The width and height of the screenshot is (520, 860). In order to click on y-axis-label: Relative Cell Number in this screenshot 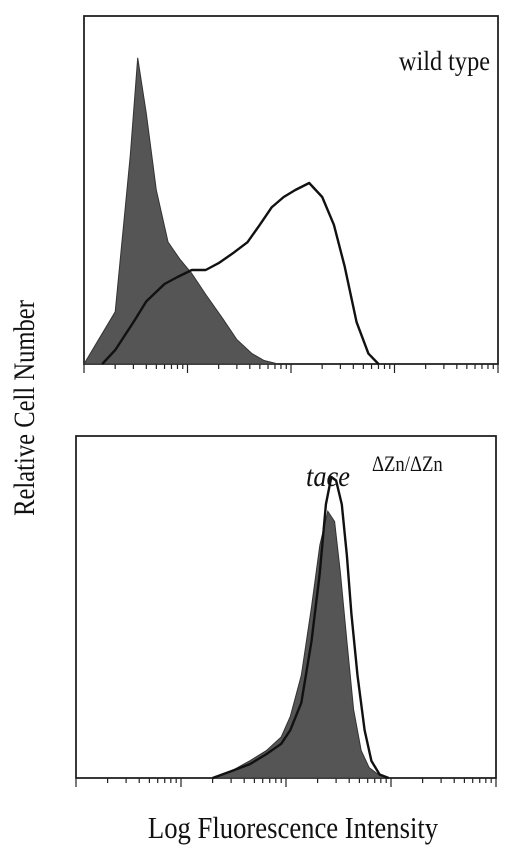, I will do `click(24, 408)`.